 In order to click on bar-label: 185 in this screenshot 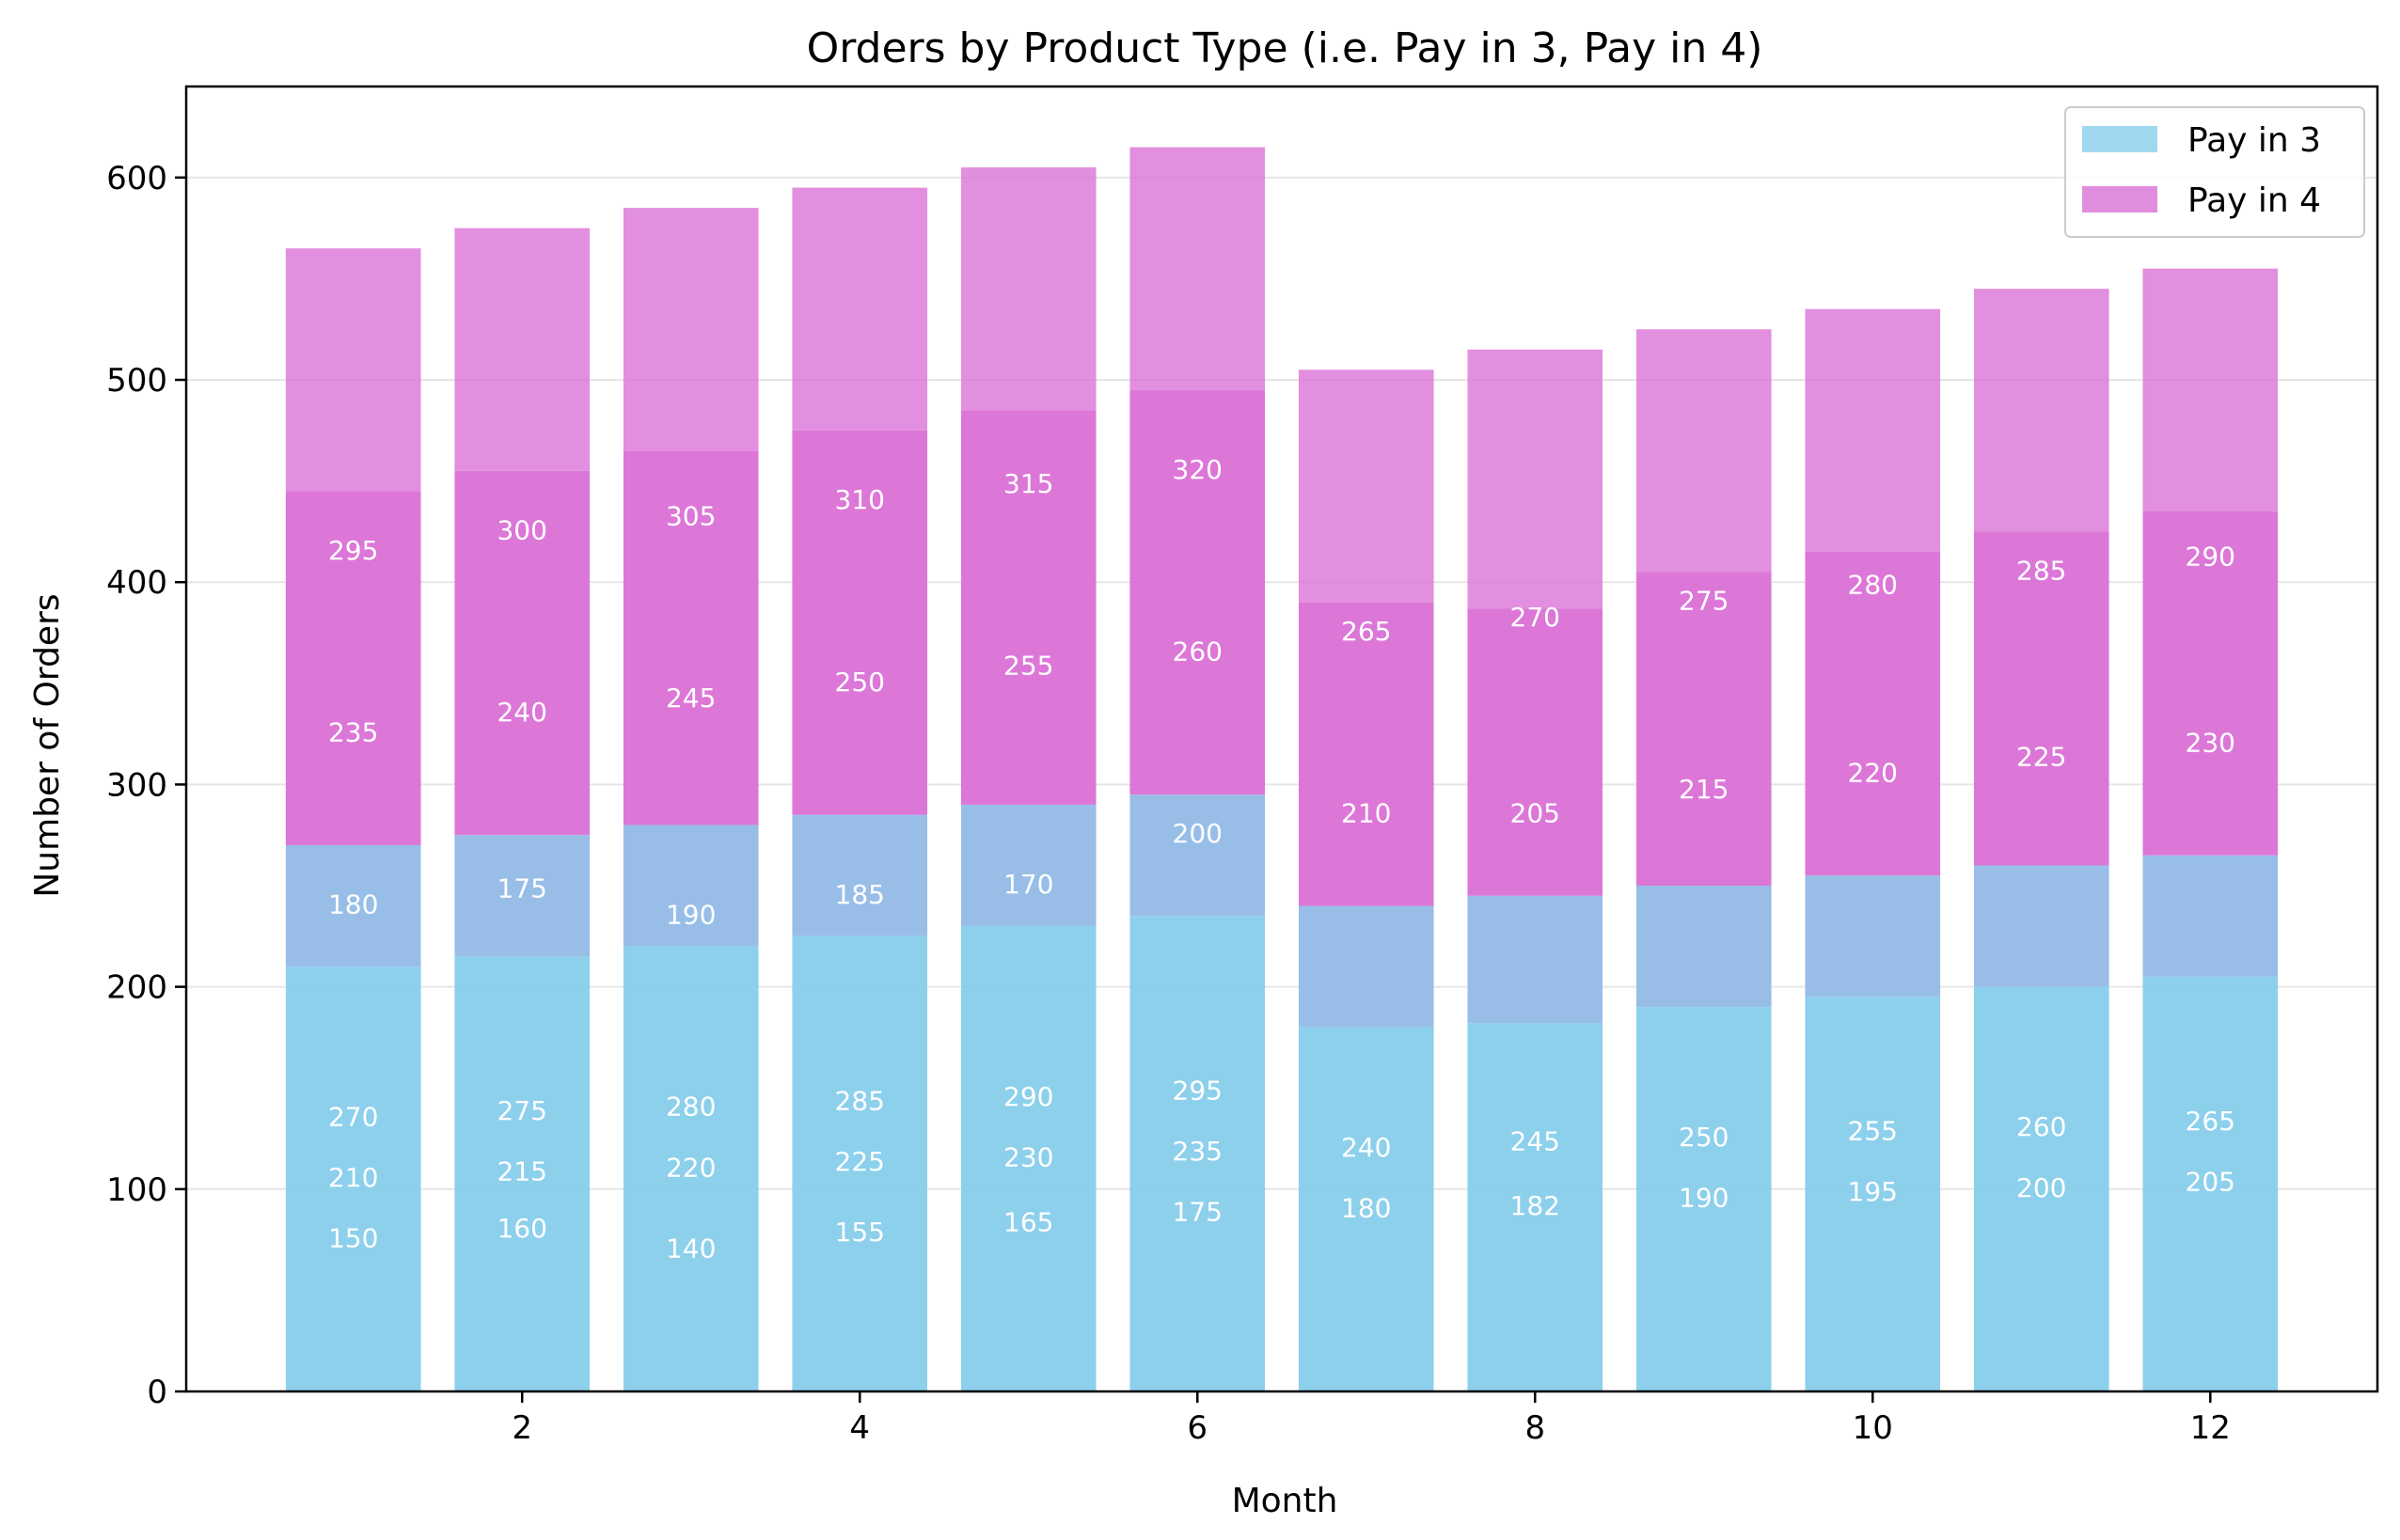, I will do `click(860, 895)`.